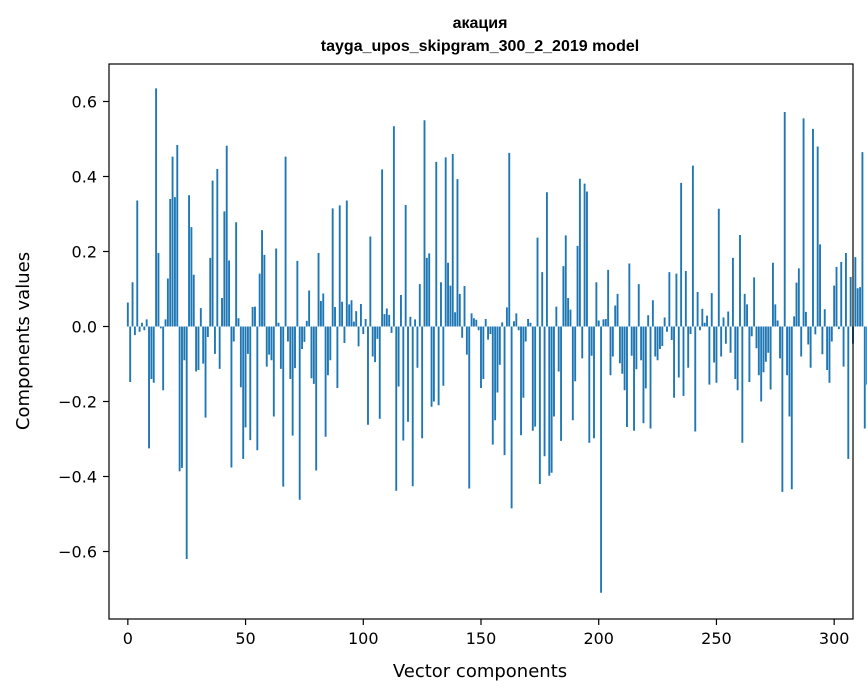  Describe the element at coordinates (245, 638) in the screenshot. I see `x-tick-label: 50` at that location.